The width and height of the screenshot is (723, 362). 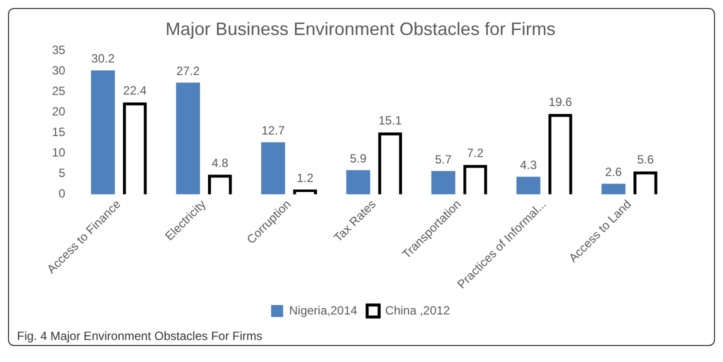 I want to click on caption: Fig. 4 Major Environment Obstacles For Firms, so click(x=140, y=336).